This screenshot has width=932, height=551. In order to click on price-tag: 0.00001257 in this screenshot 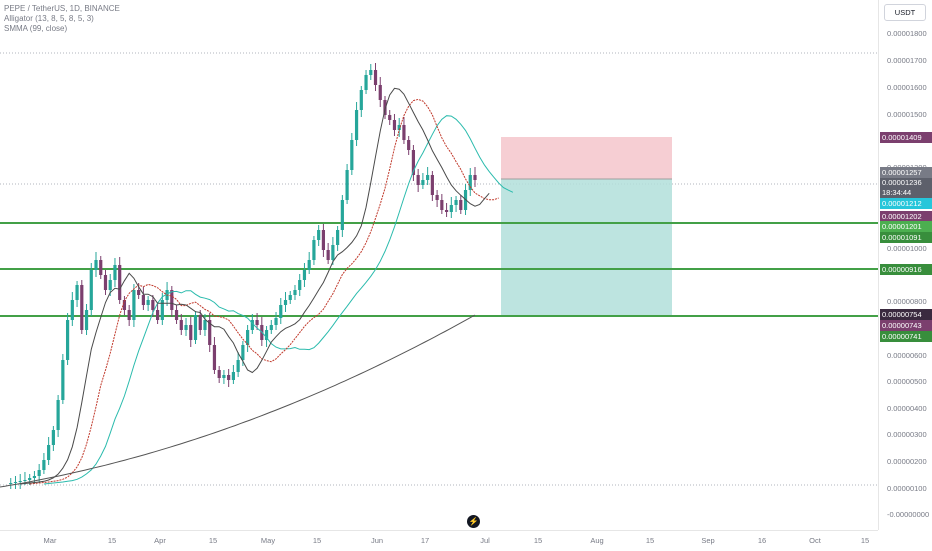, I will do `click(906, 172)`.